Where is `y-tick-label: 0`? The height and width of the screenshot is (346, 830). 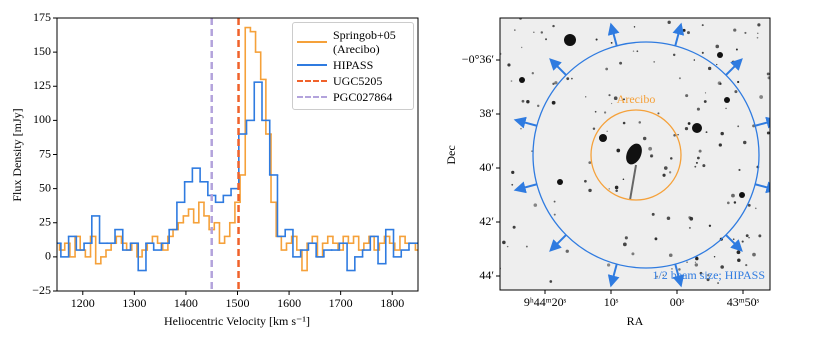
y-tick-label: 0 is located at coordinates (48, 256).